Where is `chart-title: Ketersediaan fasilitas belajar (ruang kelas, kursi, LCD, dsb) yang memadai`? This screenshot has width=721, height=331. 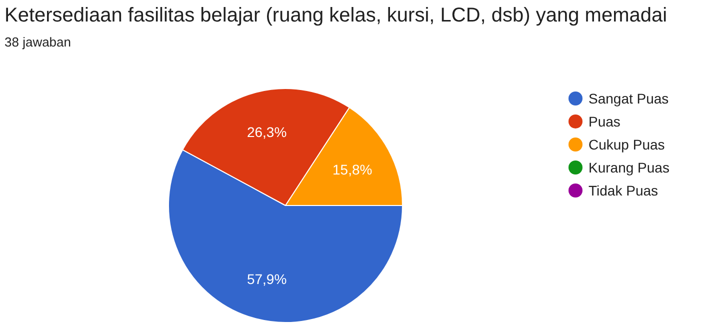
chart-title: Ketersediaan fasilitas belajar (ruang kelas, kursi, LCD, dsb) yang memadai is located at coordinates (336, 15).